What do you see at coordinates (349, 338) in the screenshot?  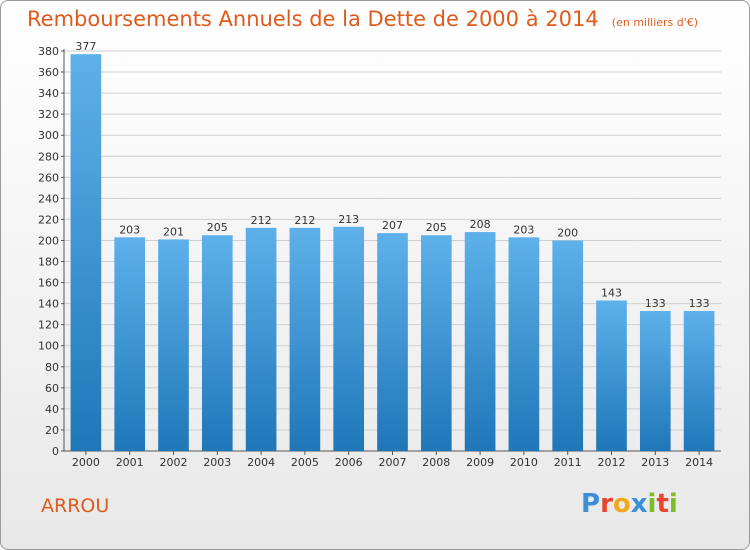 I see `bar-2006` at bounding box center [349, 338].